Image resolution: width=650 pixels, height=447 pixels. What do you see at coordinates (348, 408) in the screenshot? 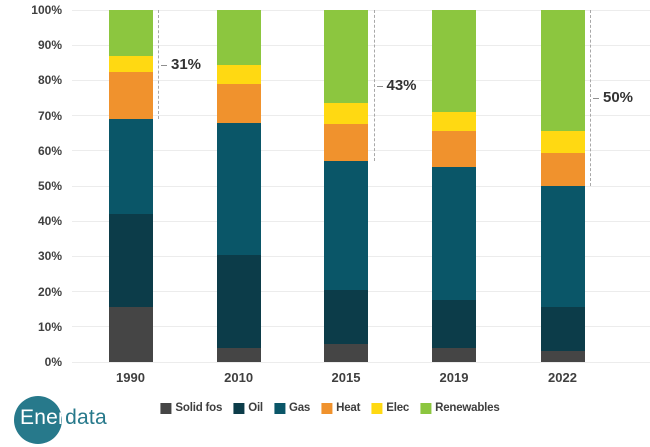
I see `legend-label: Heat` at bounding box center [348, 408].